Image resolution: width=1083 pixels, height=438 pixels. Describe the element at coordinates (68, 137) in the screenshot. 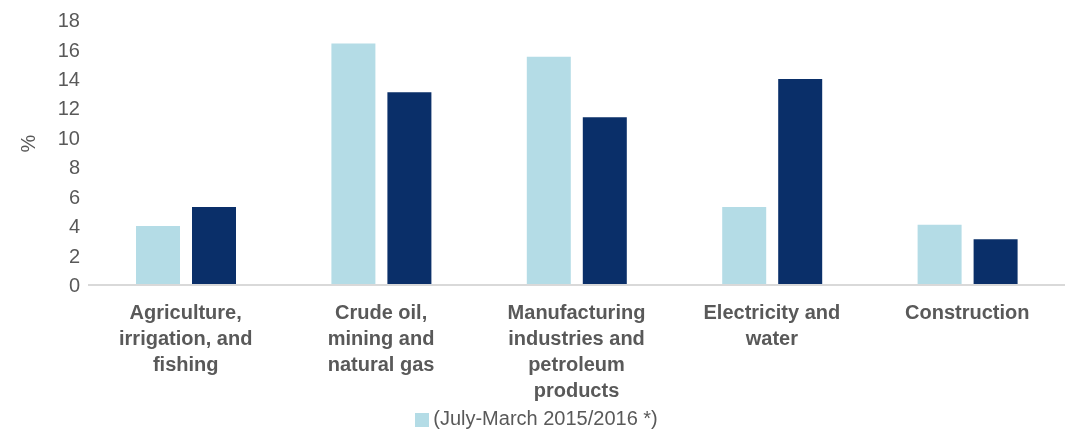

I see `y-tick-label: 10` at that location.